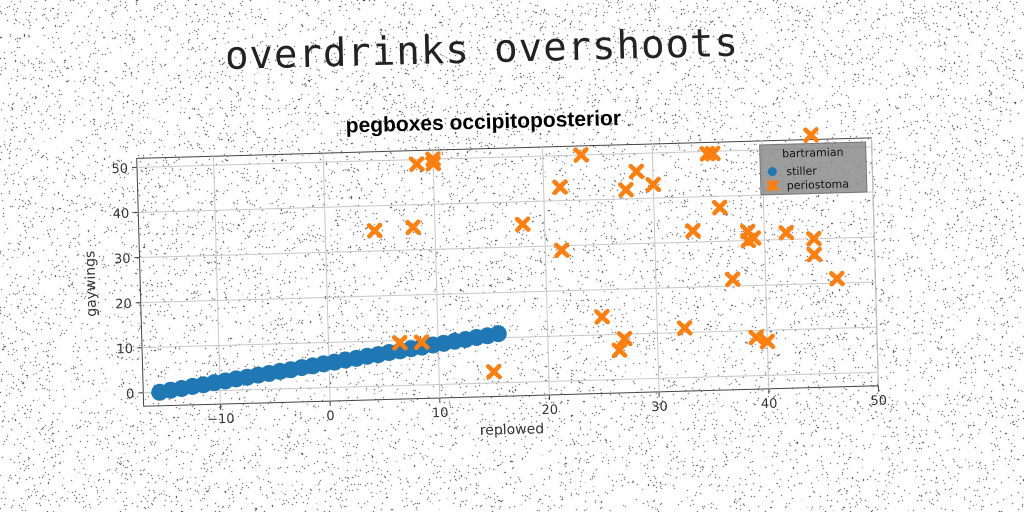 Image resolution: width=1024 pixels, height=512 pixels. I want to click on x-tick-label: 50, so click(878, 401).